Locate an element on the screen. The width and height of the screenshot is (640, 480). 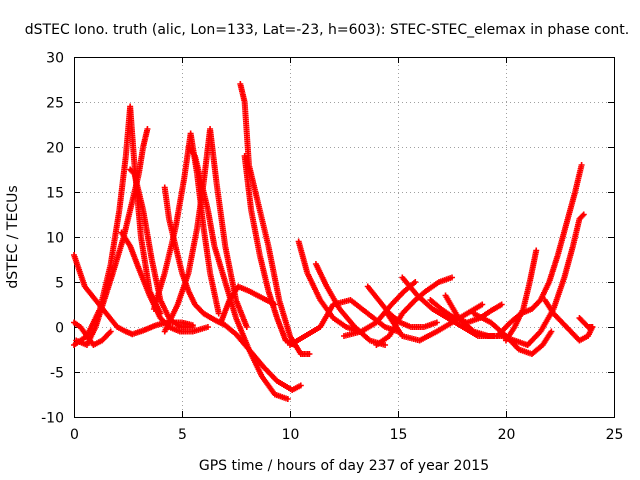
x-tick-label: 15 is located at coordinates (399, 435).